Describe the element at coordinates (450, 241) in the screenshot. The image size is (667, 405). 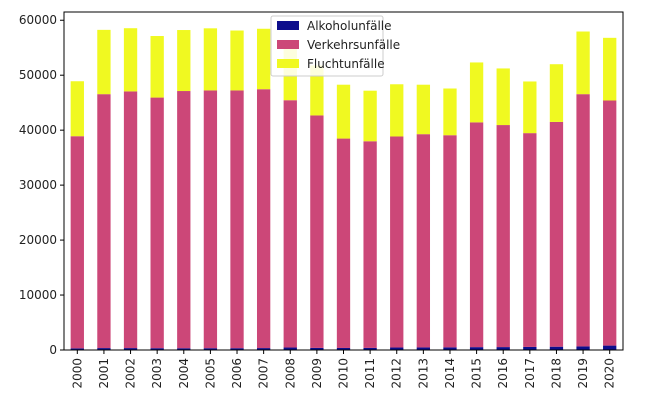
I see `bar-verkehrsunf-lle-2014` at that location.